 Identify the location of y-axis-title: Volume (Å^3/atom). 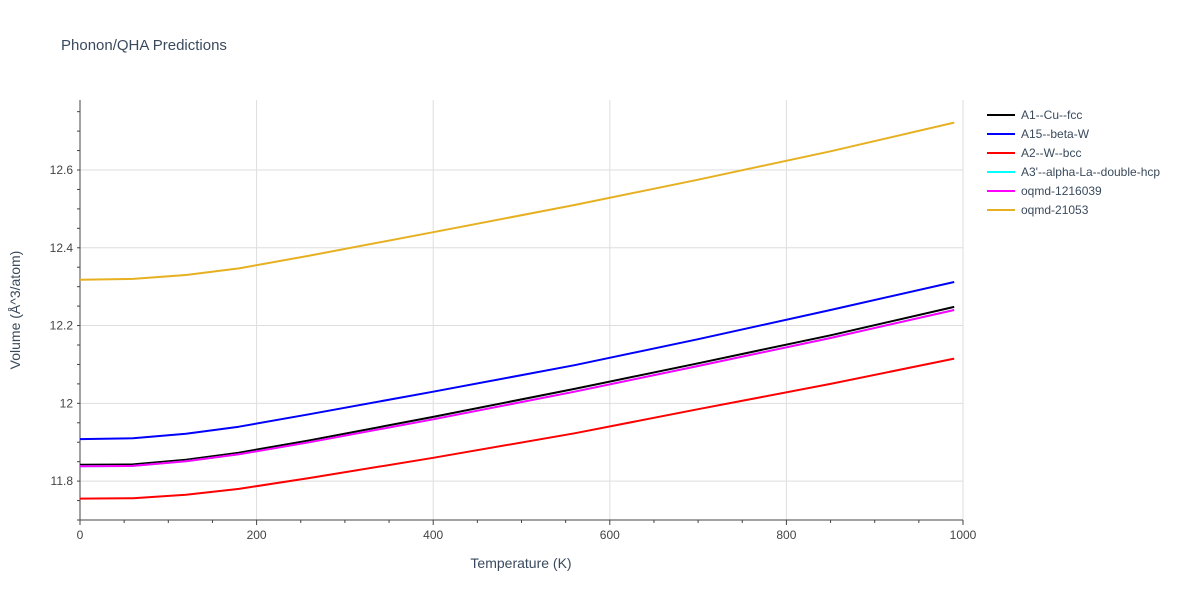
(15, 310).